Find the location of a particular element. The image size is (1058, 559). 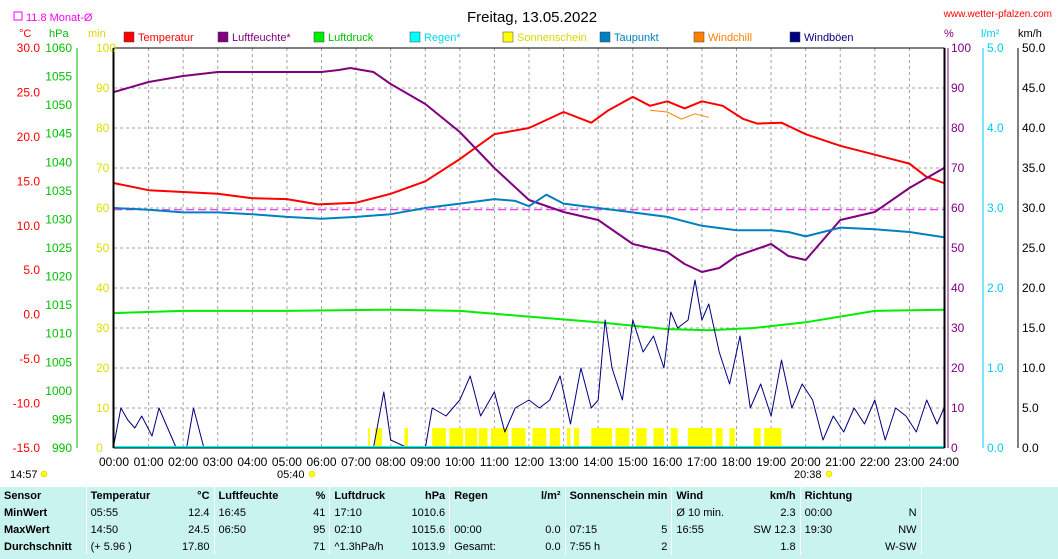

source-link: www.wetter-pfalzen.com is located at coordinates (997, 14).